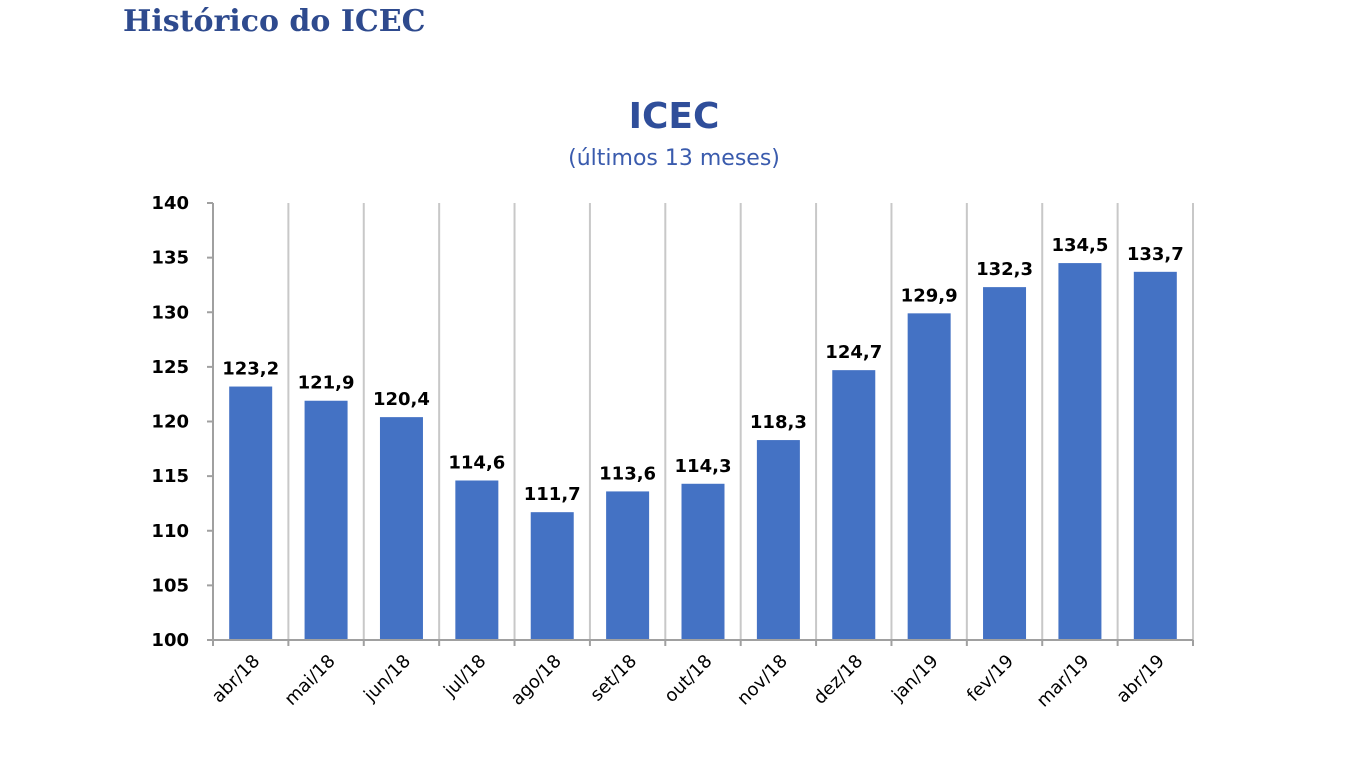  I want to click on data-label: 132,3, so click(1004, 269).